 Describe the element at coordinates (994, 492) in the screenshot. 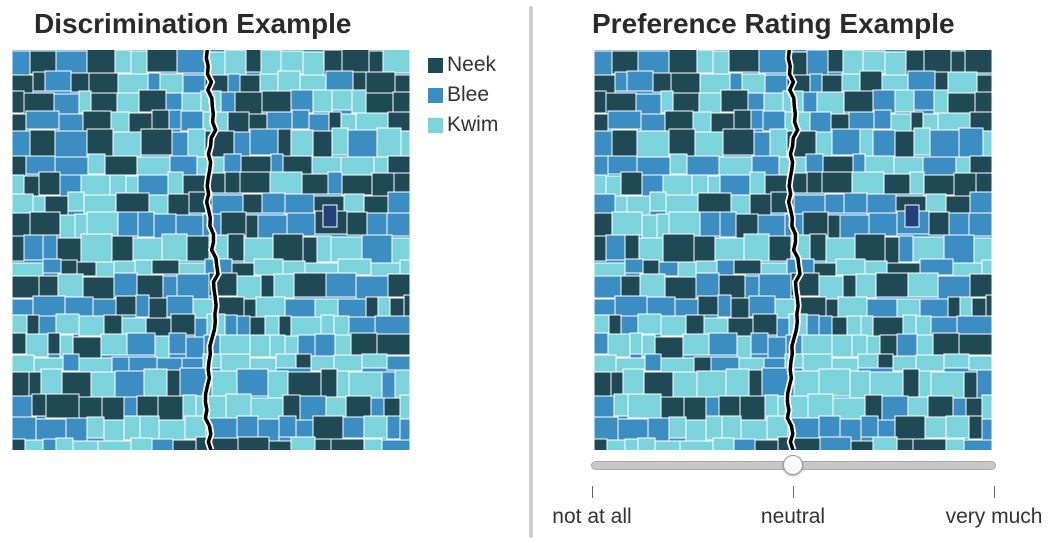

I see `slider-tick-max` at that location.